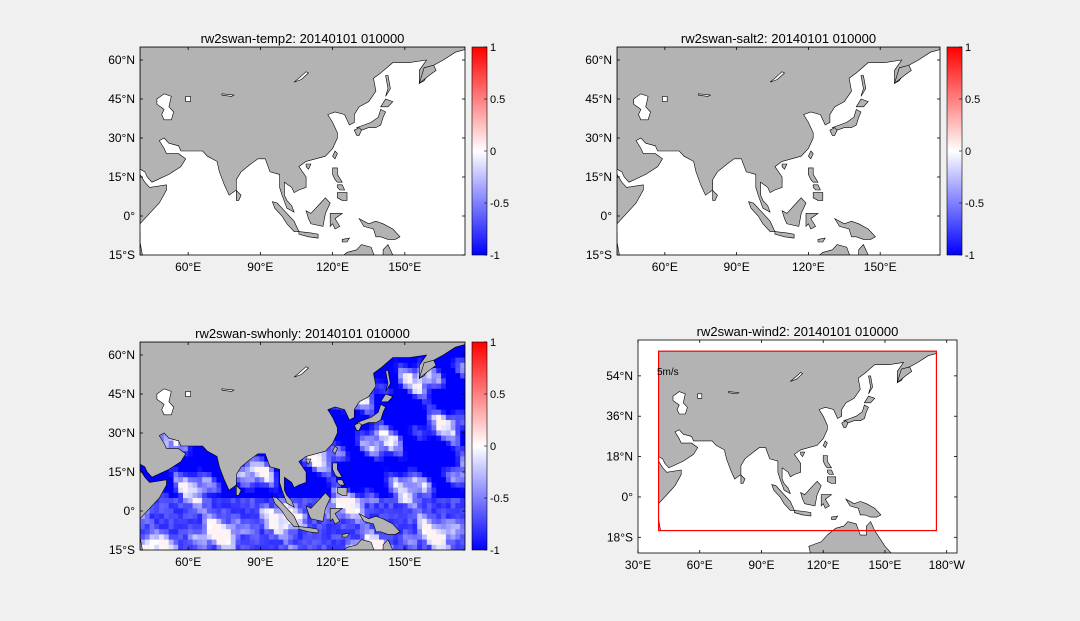 This screenshot has width=1080, height=621. I want to click on mindanao, so click(342, 196).